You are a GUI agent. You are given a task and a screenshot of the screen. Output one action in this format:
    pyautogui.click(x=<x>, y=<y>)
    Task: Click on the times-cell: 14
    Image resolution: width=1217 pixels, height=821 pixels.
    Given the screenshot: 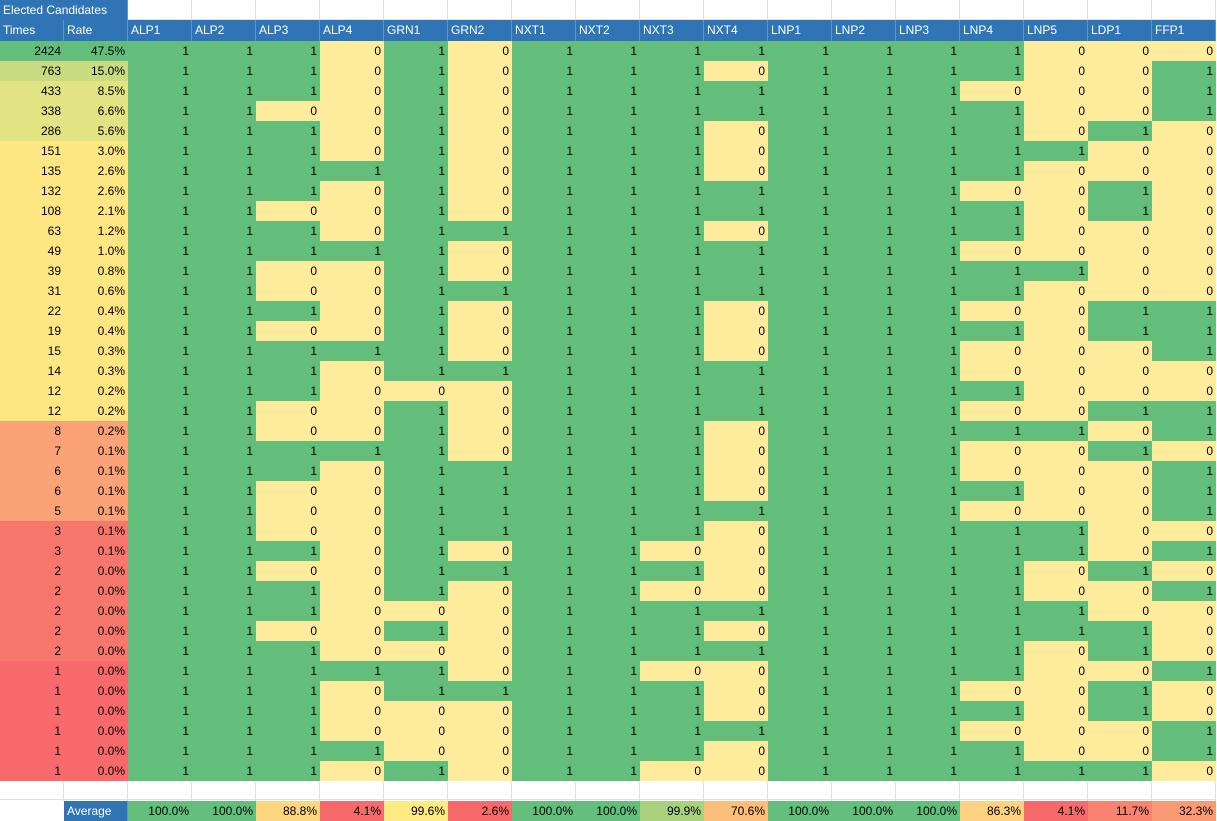 What is the action you would take?
    pyautogui.click(x=32, y=371)
    